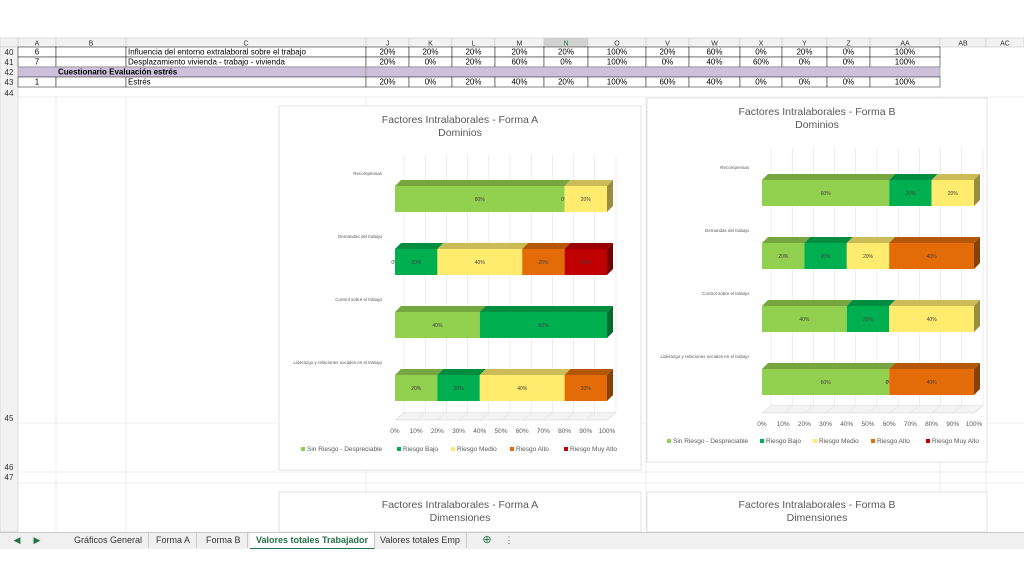 The image size is (1024, 576). I want to click on column-label: AB, so click(963, 44).